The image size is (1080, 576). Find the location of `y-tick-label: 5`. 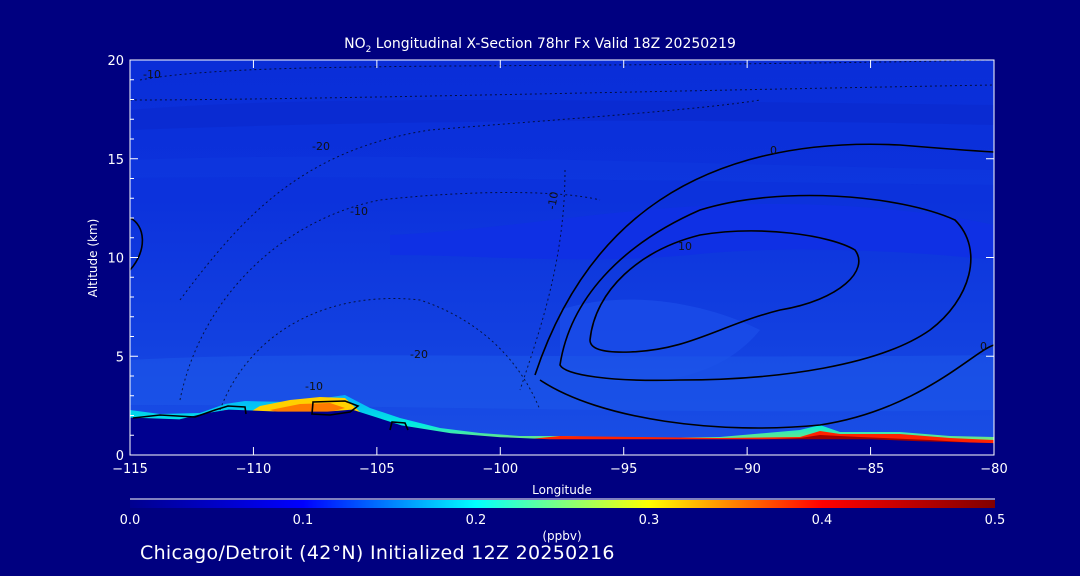

y-tick-label: 5 is located at coordinates (120, 357).